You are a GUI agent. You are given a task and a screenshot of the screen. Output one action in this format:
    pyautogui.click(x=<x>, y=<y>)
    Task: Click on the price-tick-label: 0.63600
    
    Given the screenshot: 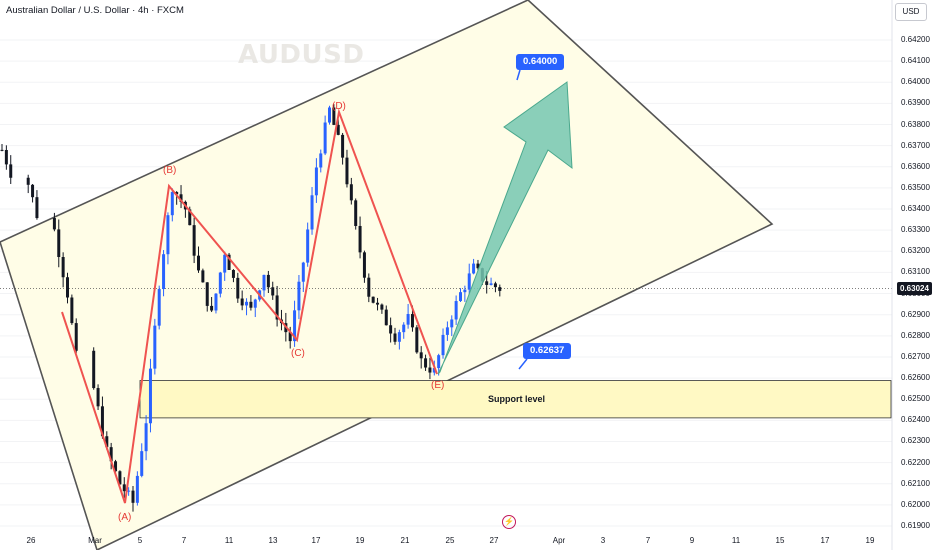 What is the action you would take?
    pyautogui.click(x=915, y=166)
    